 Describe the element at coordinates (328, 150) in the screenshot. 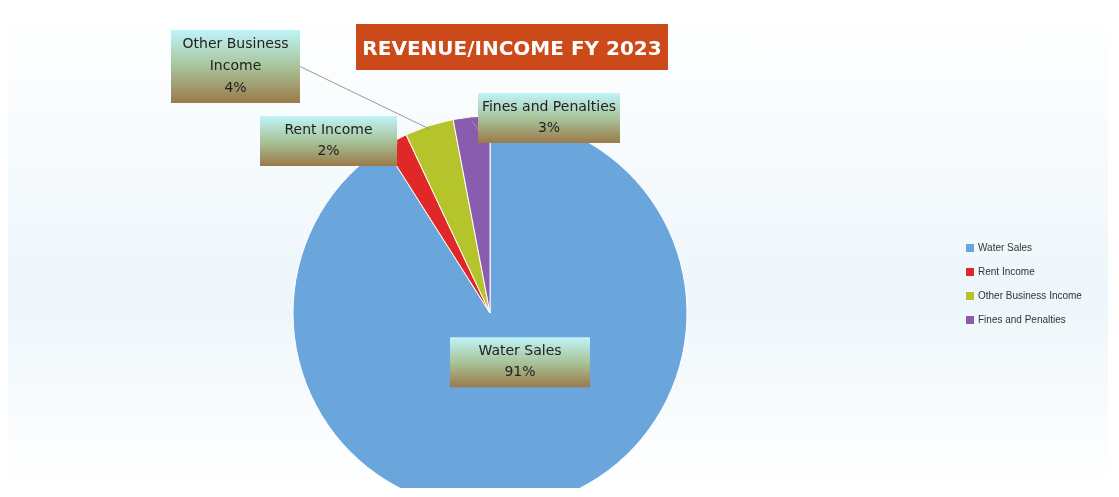

I see `data-label: 2%` at that location.